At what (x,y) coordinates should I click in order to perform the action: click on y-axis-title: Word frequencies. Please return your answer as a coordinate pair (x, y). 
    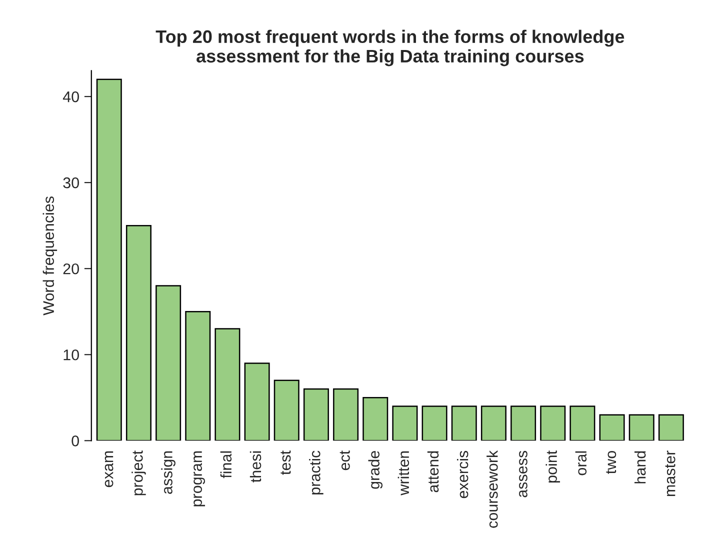
    Looking at the image, I should click on (50, 256).